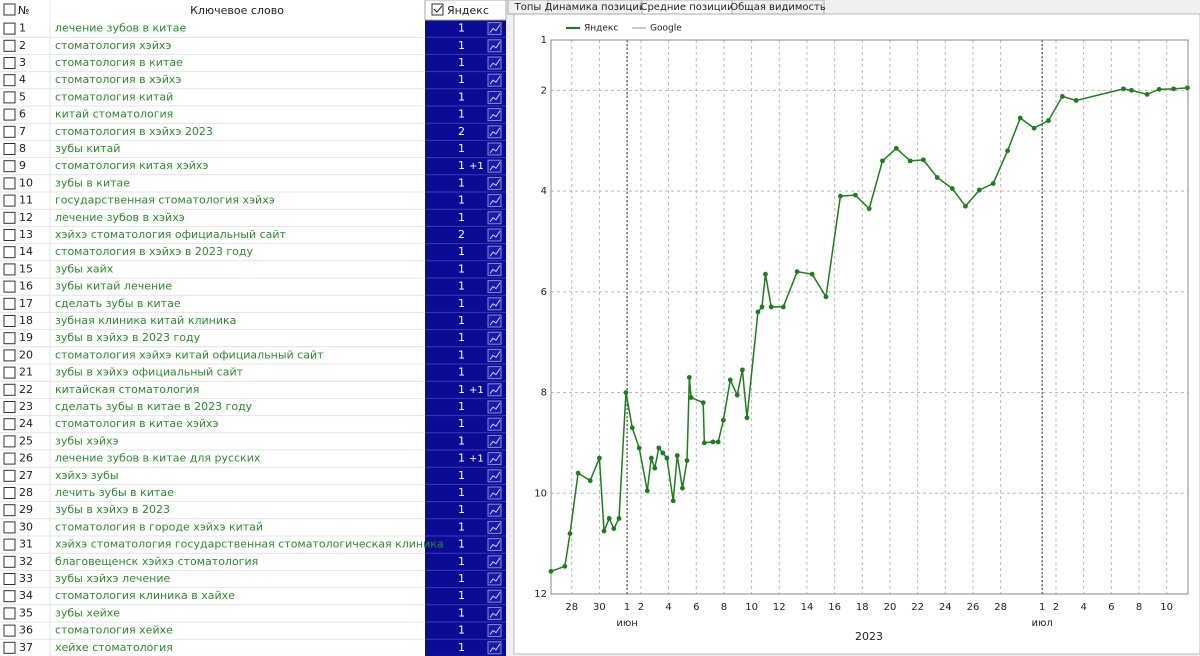 Image resolution: width=1200 pixels, height=656 pixels. Describe the element at coordinates (131, 165) in the screenshot. I see `keyword: стоматология китая хэйхэ` at that location.